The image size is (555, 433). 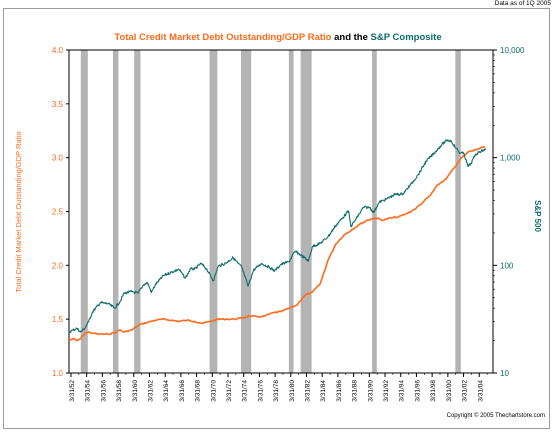 I want to click on x-tick-label: 3/31/62, so click(x=150, y=391).